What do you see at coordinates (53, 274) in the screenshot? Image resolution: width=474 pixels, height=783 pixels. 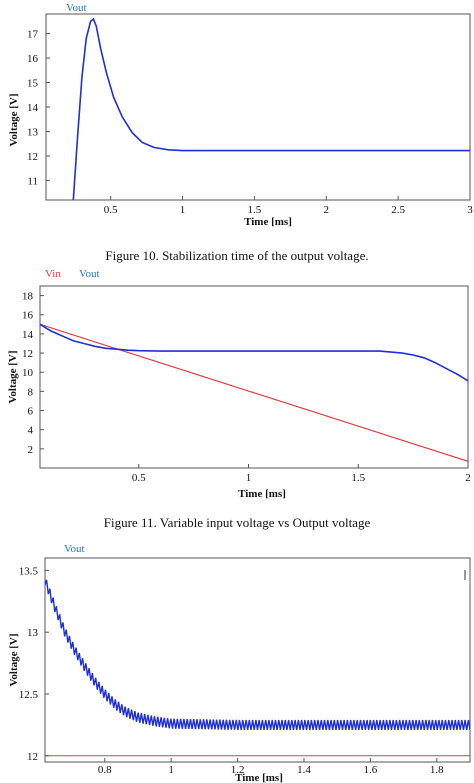 I see `legend-vin: Vin` at bounding box center [53, 274].